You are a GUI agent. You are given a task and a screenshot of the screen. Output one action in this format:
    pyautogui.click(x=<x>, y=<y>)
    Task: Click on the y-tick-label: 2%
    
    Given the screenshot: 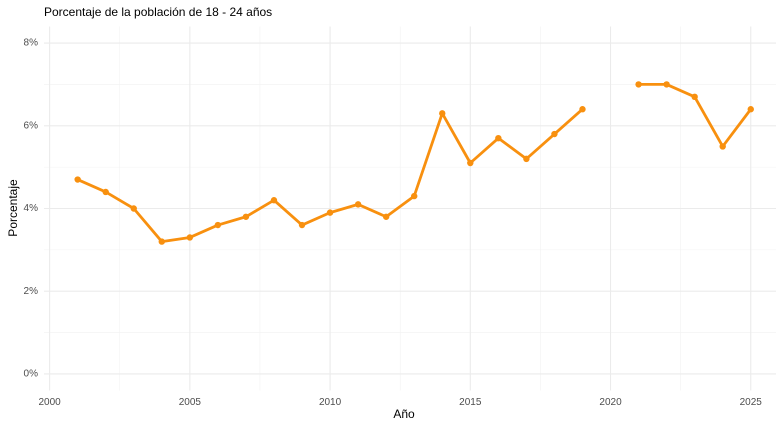 What is the action you would take?
    pyautogui.click(x=31, y=291)
    